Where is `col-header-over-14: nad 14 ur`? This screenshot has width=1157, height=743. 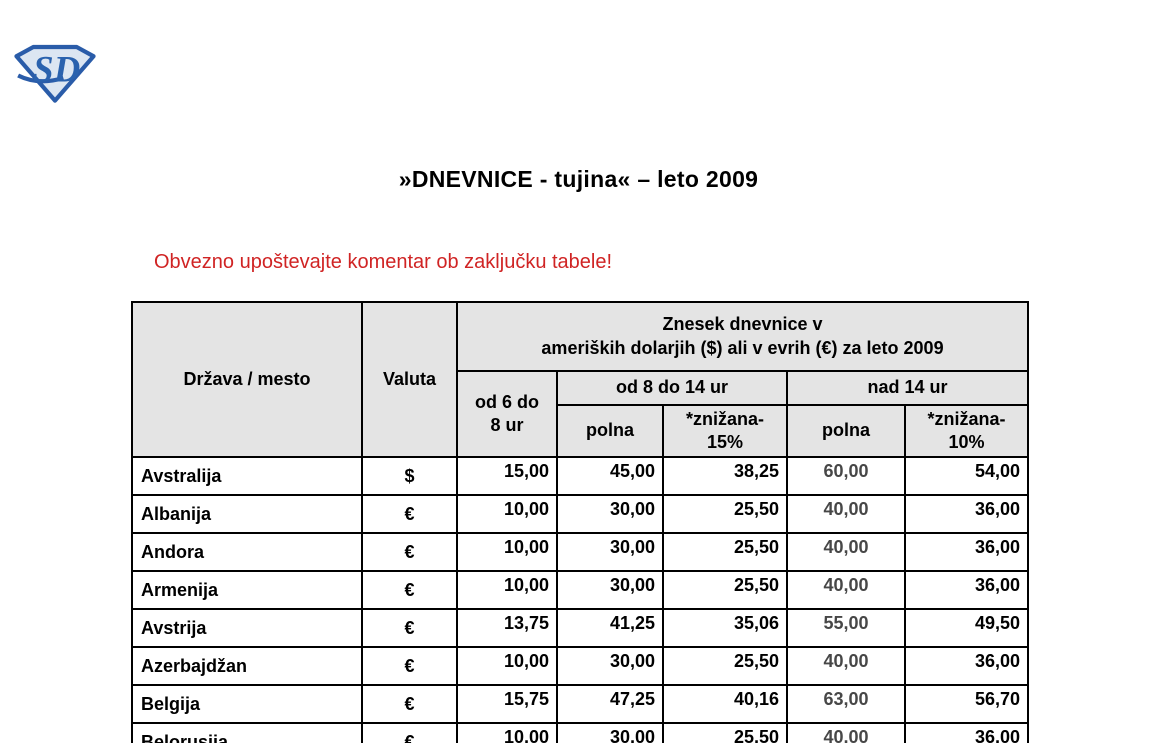
col-header-over-14: nad 14 ur is located at coordinates (907, 388).